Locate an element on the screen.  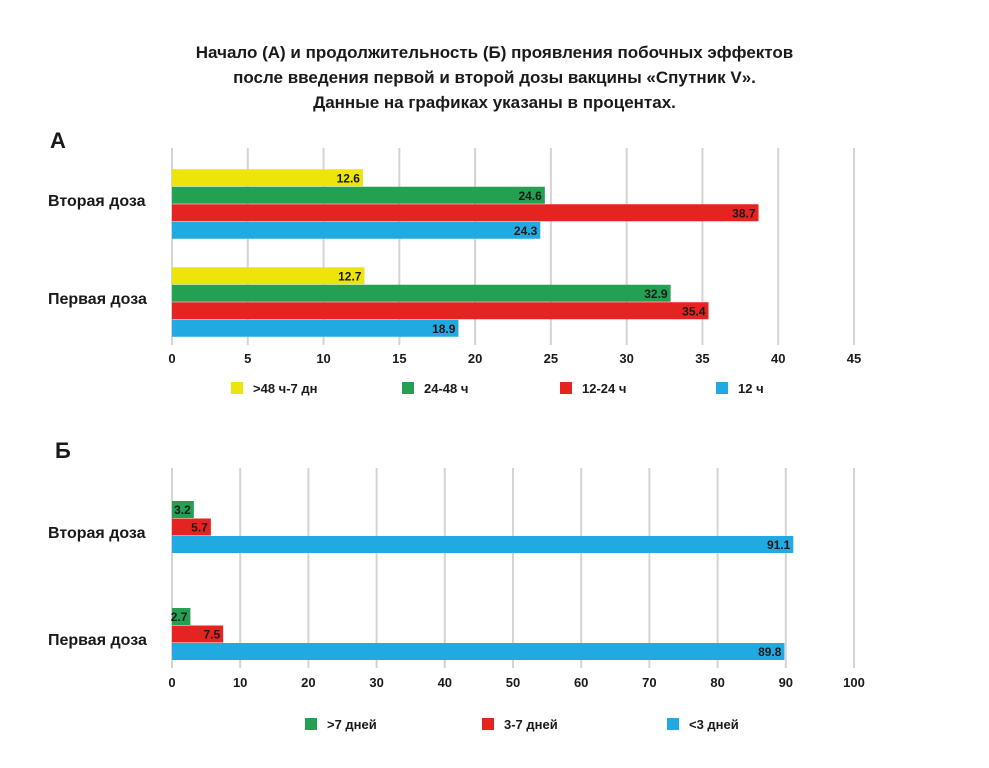
panel-1-tick-label-1: 5 is located at coordinates (247, 358).